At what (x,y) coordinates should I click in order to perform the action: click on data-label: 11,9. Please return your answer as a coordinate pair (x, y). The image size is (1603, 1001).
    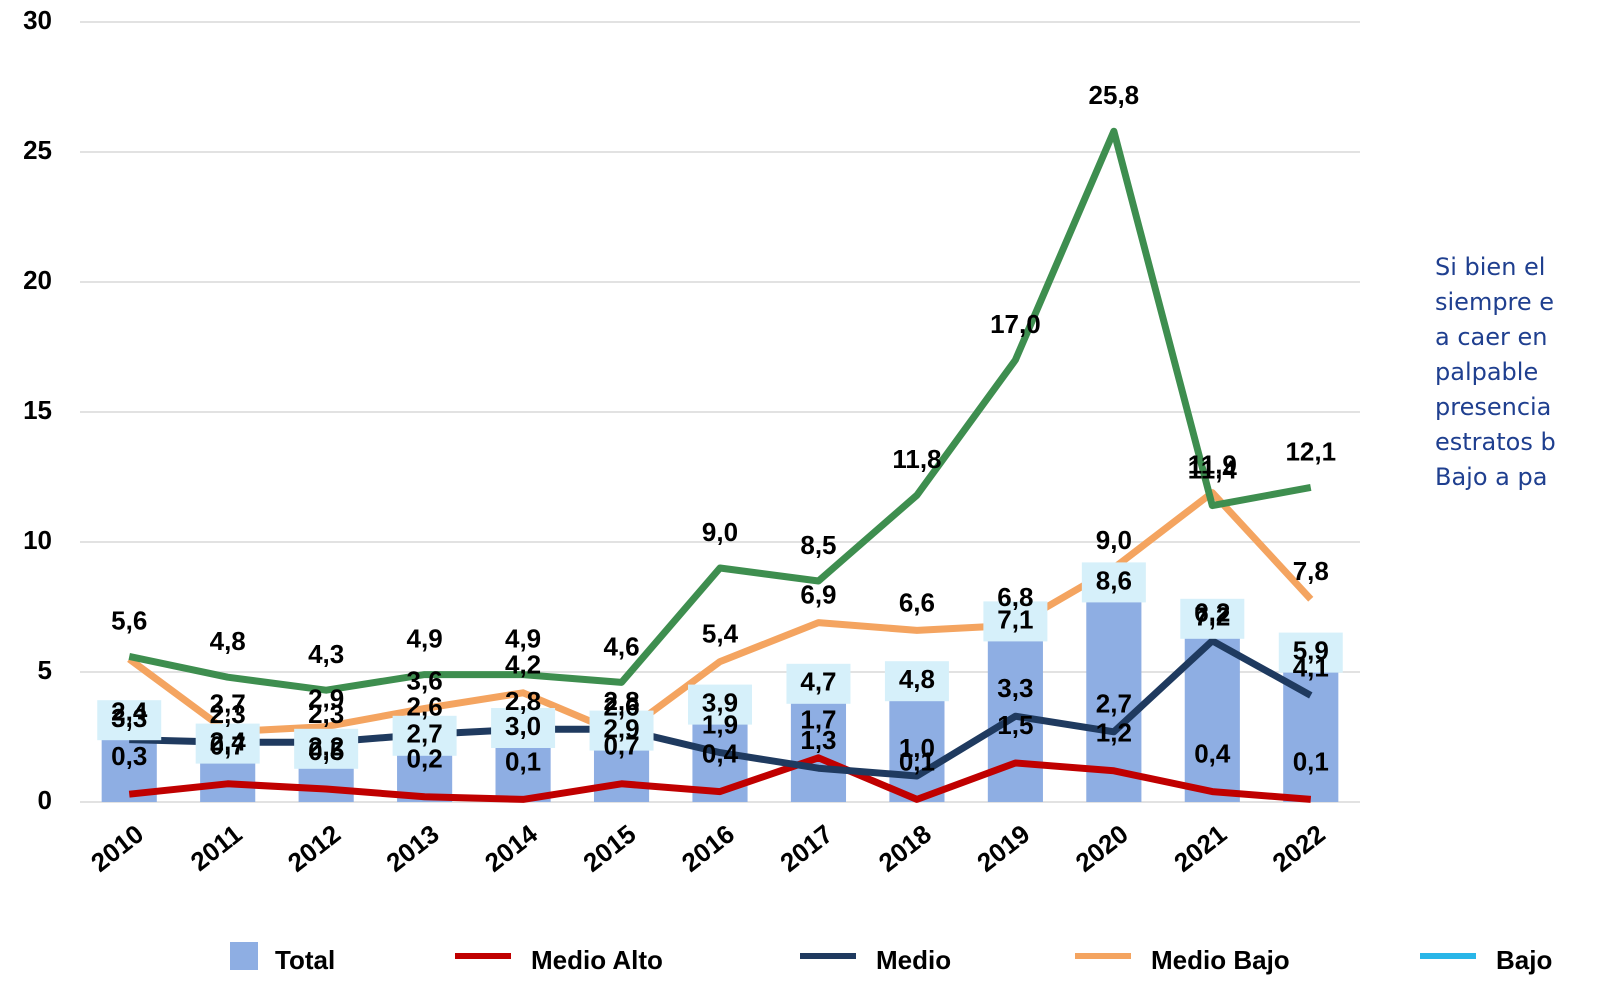
    Looking at the image, I should click on (1212, 464).